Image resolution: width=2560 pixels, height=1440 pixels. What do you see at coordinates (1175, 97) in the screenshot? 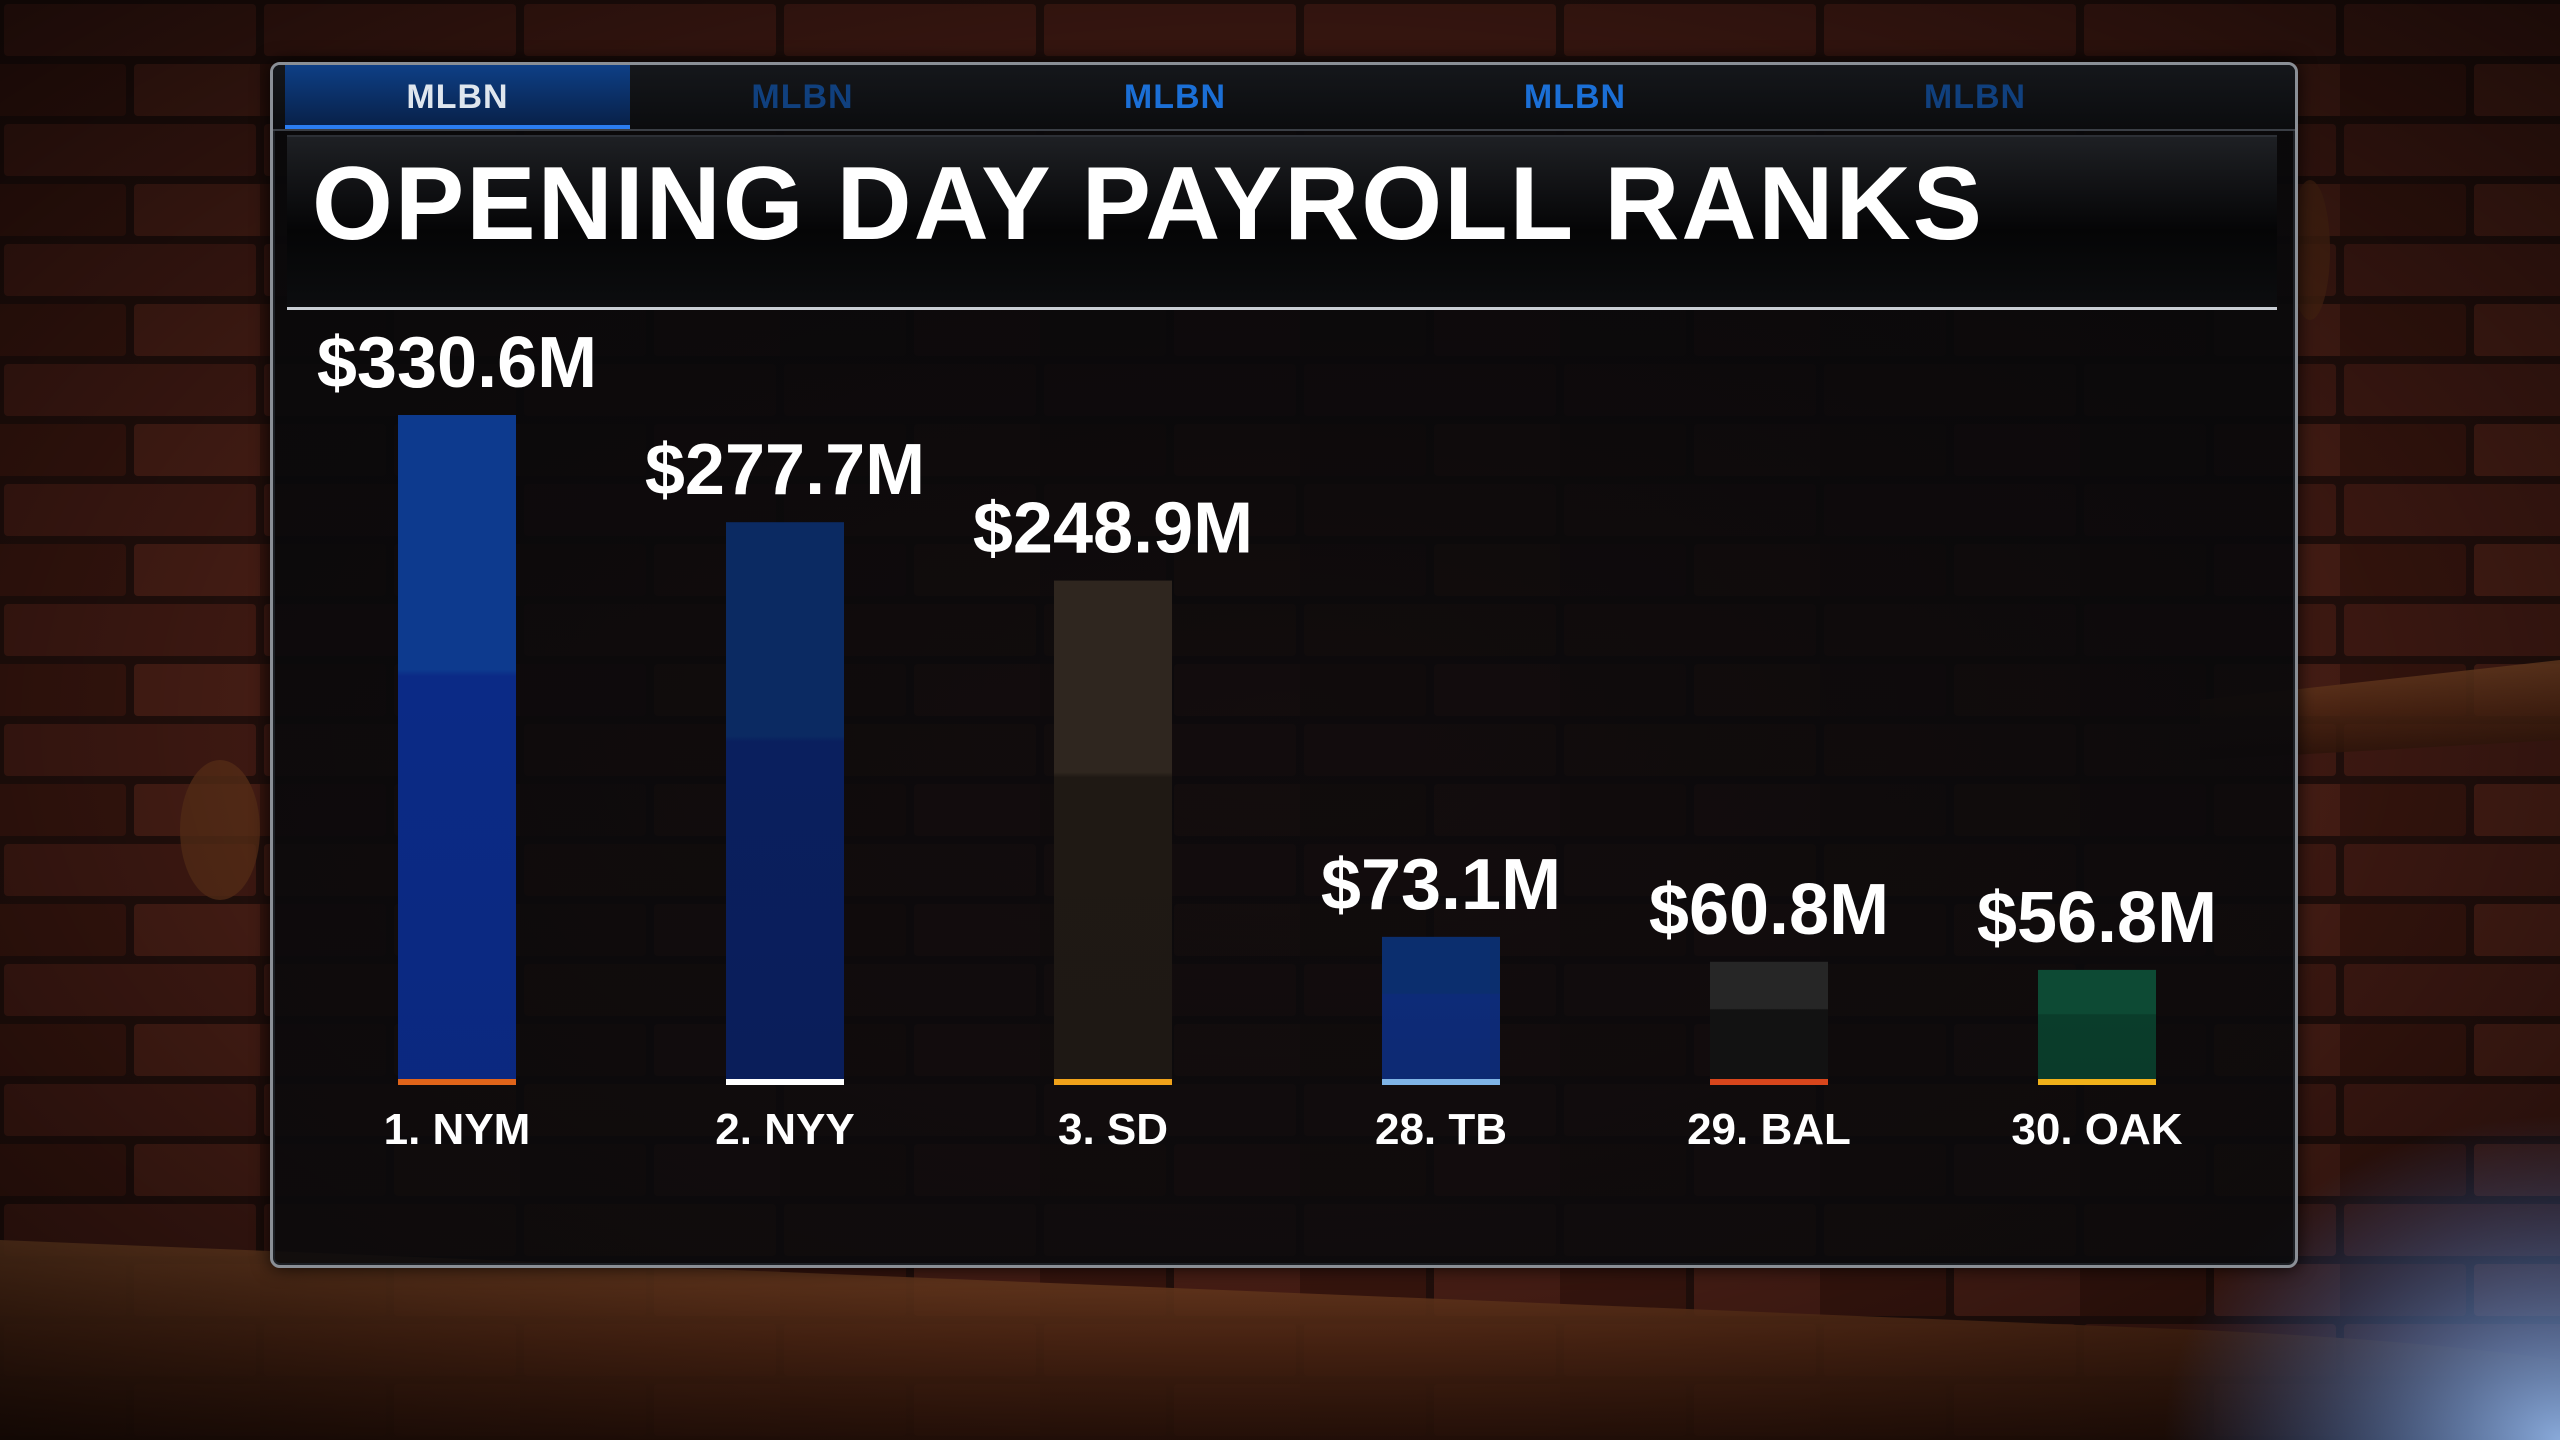
I see `tab-mlbn-3: MLBN` at bounding box center [1175, 97].